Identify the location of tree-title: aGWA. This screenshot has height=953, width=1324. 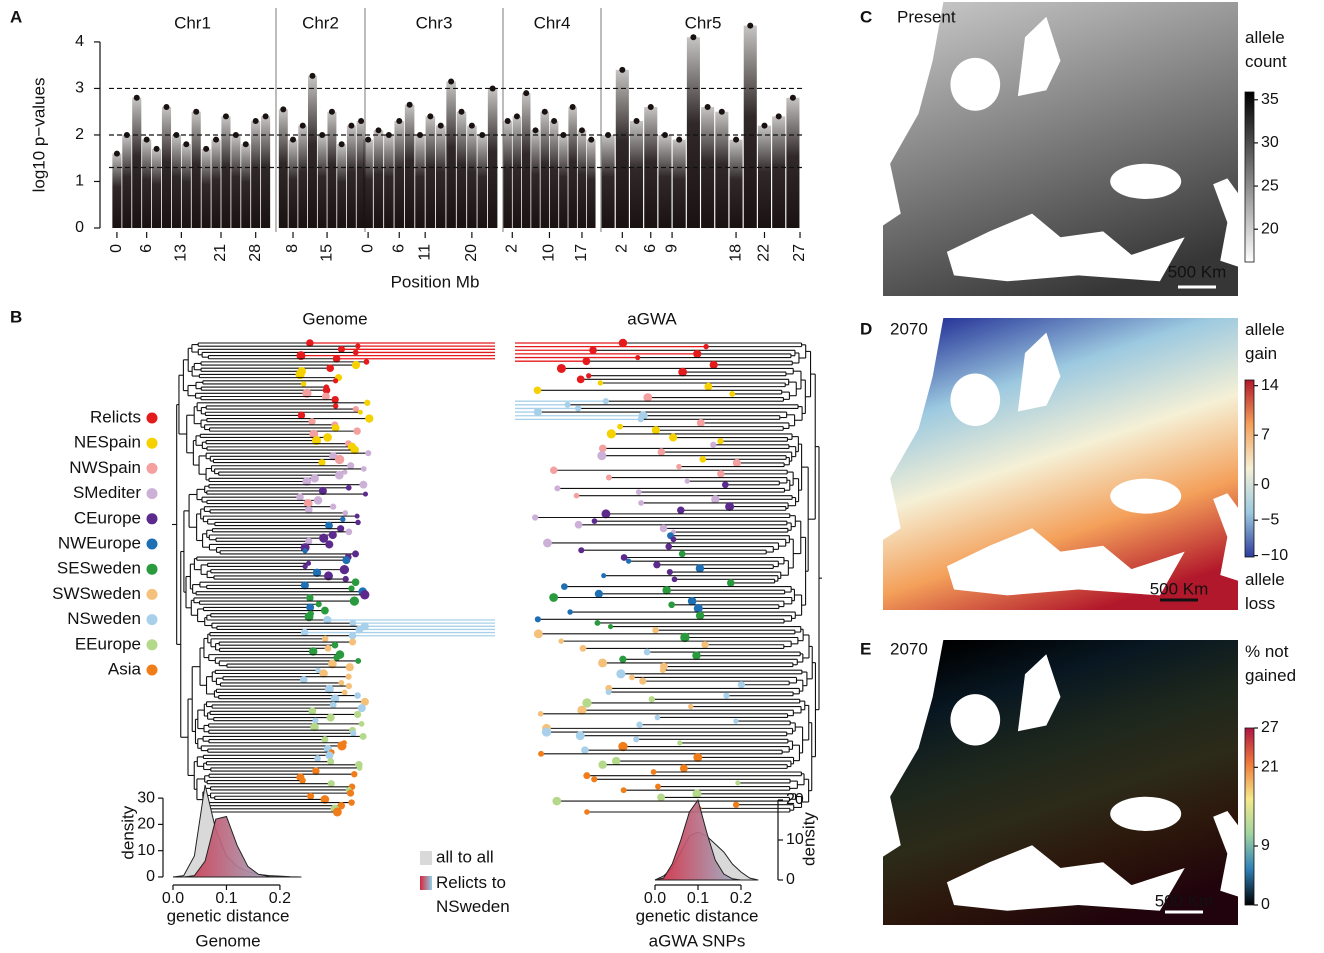
(652, 318).